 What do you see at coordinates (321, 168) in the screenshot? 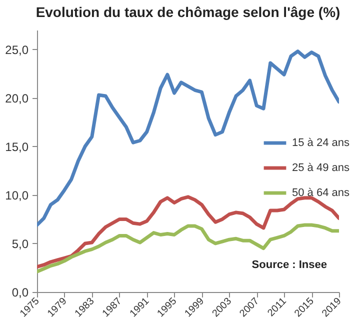
I see `legend-label: 25 à 49 ans` at bounding box center [321, 168].